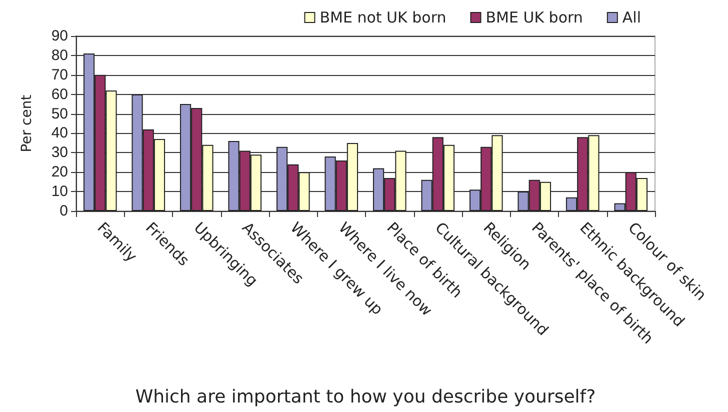 The width and height of the screenshot is (728, 412). I want to click on y-tick-label: 60, so click(59, 94).